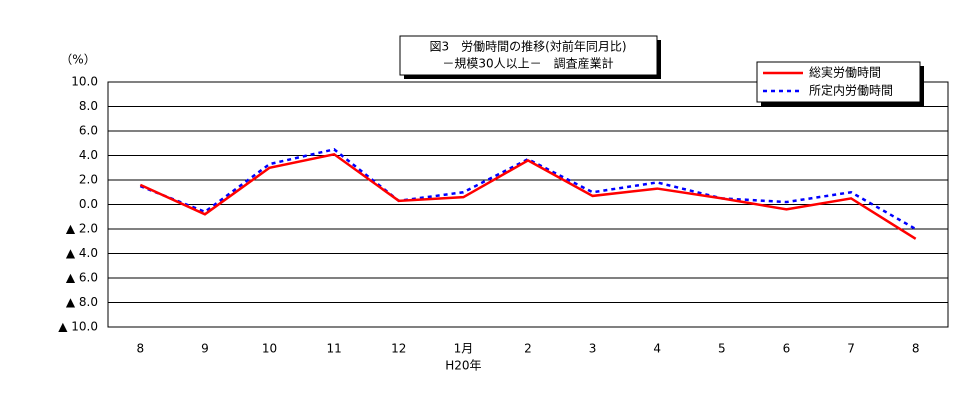 Image resolution: width=967 pixels, height=407 pixels. I want to click on y-tick-label: ▲ 6.0, so click(82, 278).